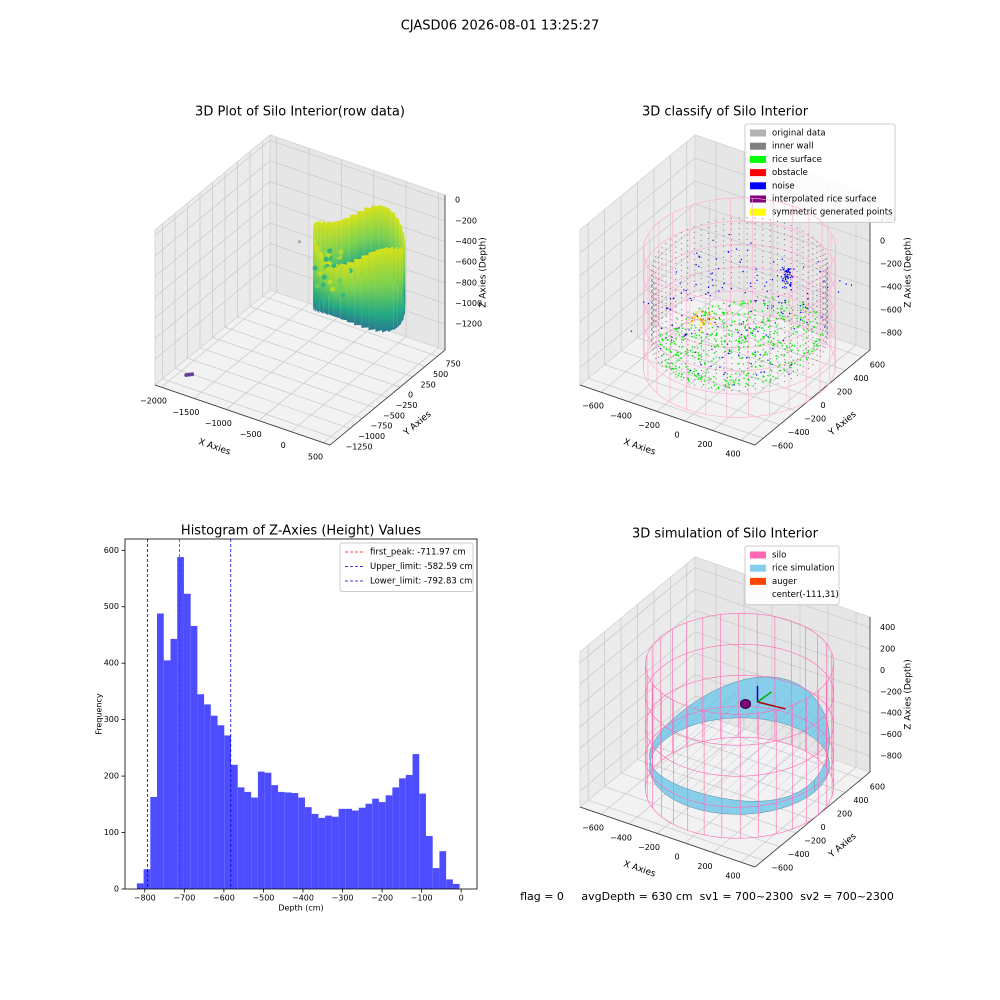  I want to click on y-tick-label: −600, so click(782, 868).